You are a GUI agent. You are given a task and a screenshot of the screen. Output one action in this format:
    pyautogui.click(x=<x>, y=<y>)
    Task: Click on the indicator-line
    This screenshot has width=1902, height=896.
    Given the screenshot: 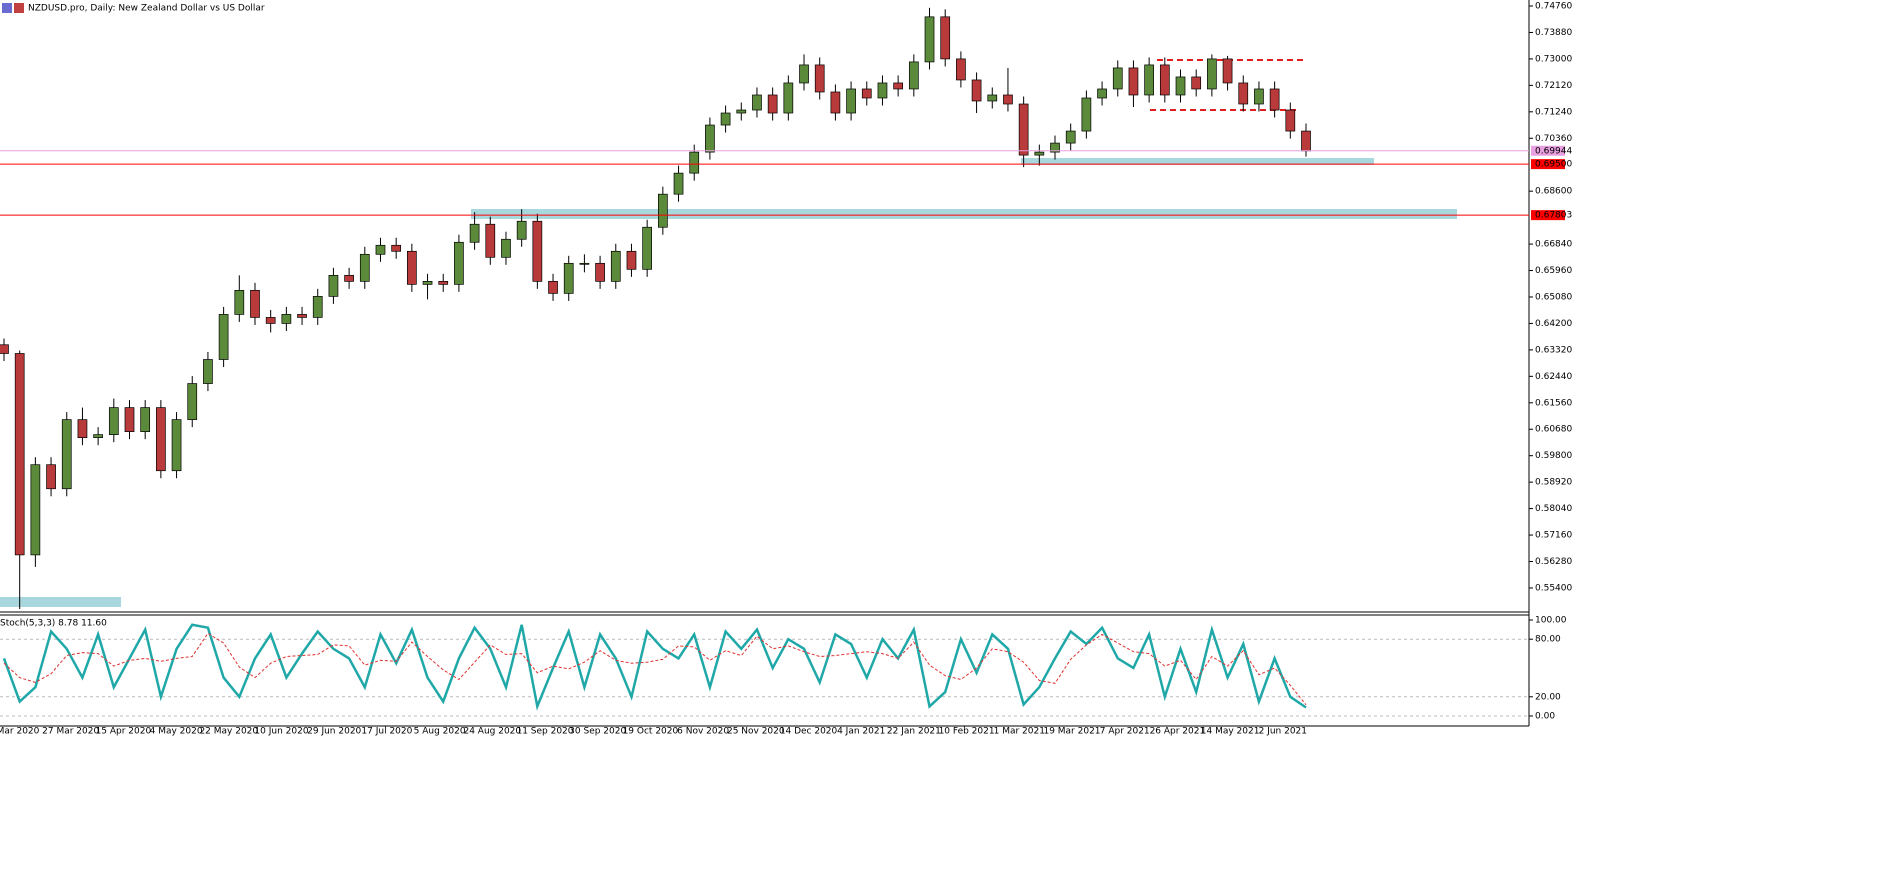 What is the action you would take?
    pyautogui.click(x=655, y=669)
    